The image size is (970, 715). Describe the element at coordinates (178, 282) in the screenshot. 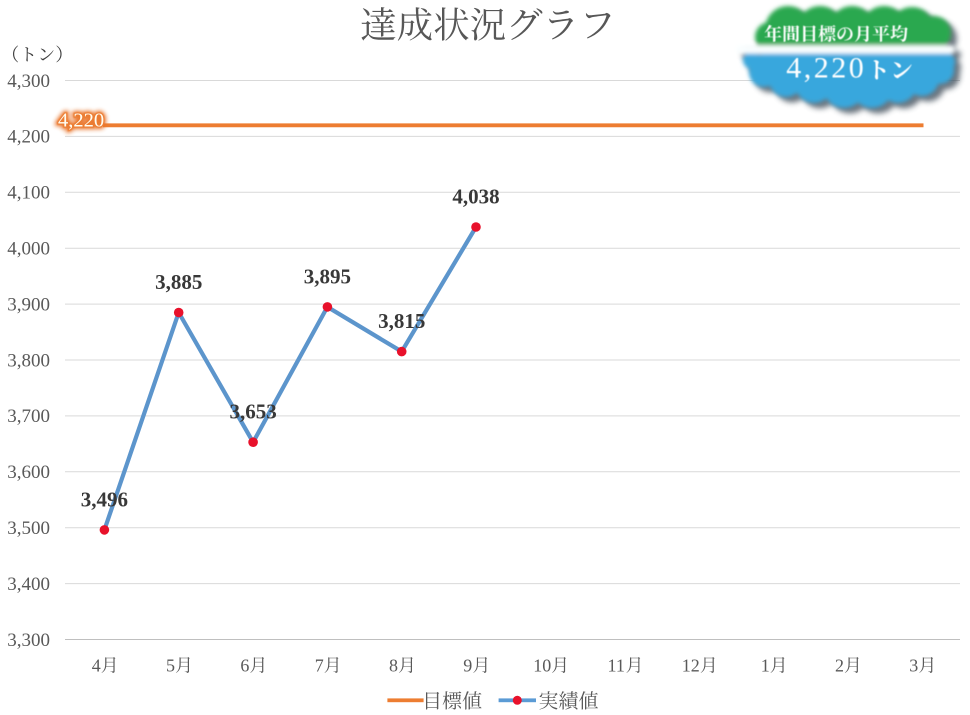

I see `svg-text: 3,885` at that location.